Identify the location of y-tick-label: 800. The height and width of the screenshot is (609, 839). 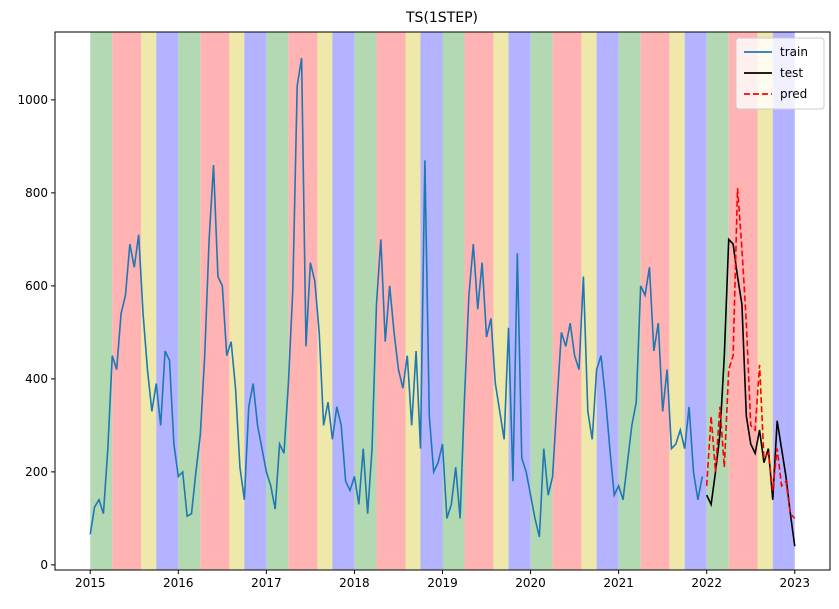
(36, 193).